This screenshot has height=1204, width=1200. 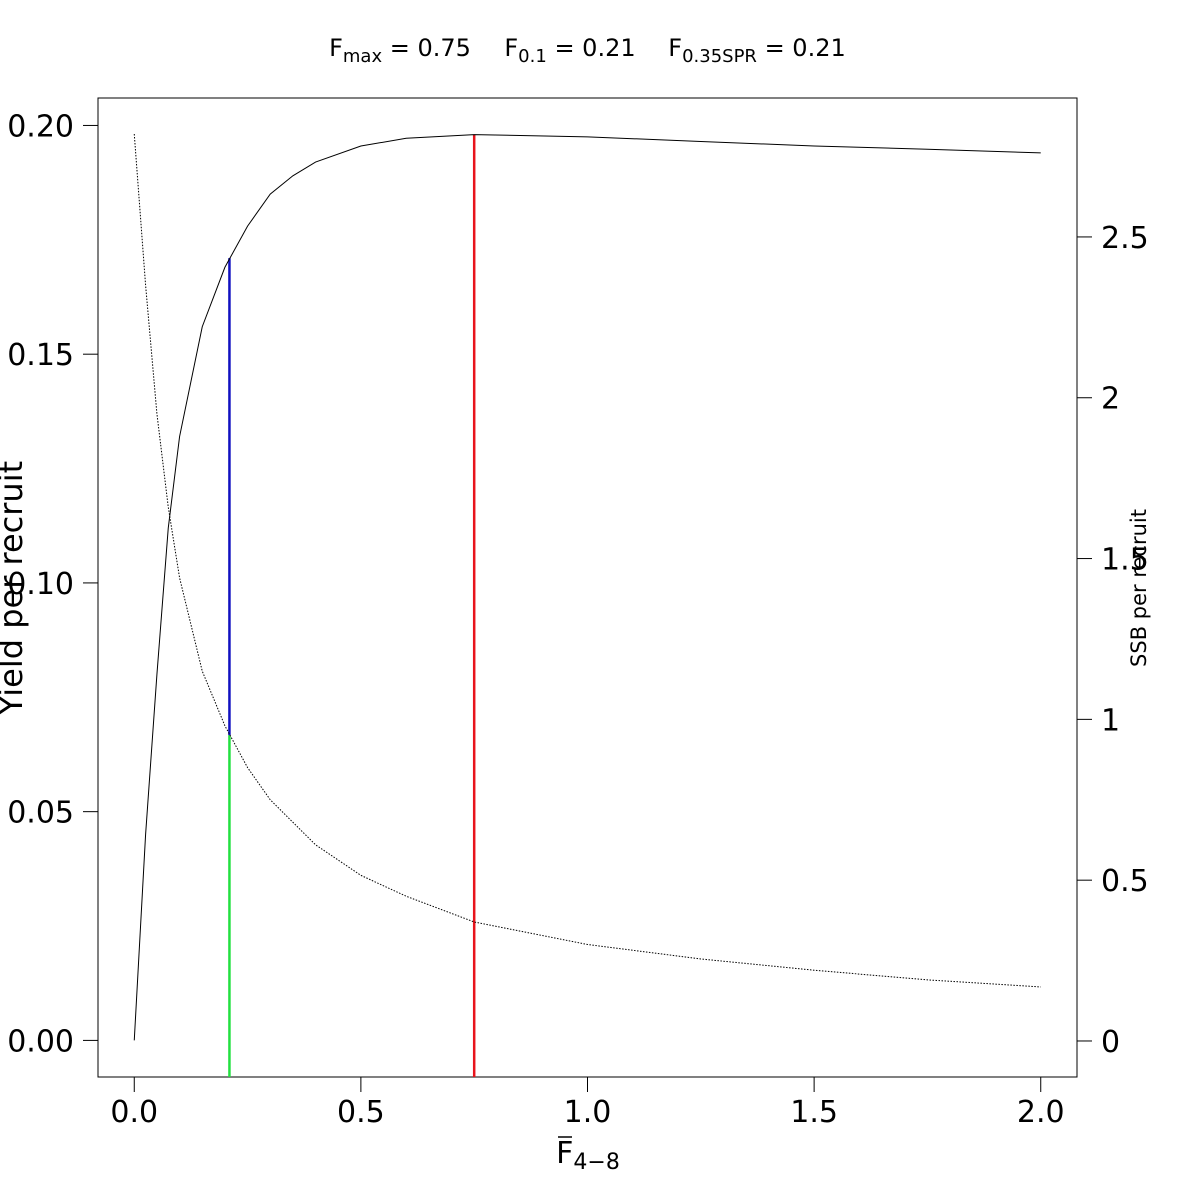 I want to click on y2-tick-label: 2.5, so click(x=1125, y=238).